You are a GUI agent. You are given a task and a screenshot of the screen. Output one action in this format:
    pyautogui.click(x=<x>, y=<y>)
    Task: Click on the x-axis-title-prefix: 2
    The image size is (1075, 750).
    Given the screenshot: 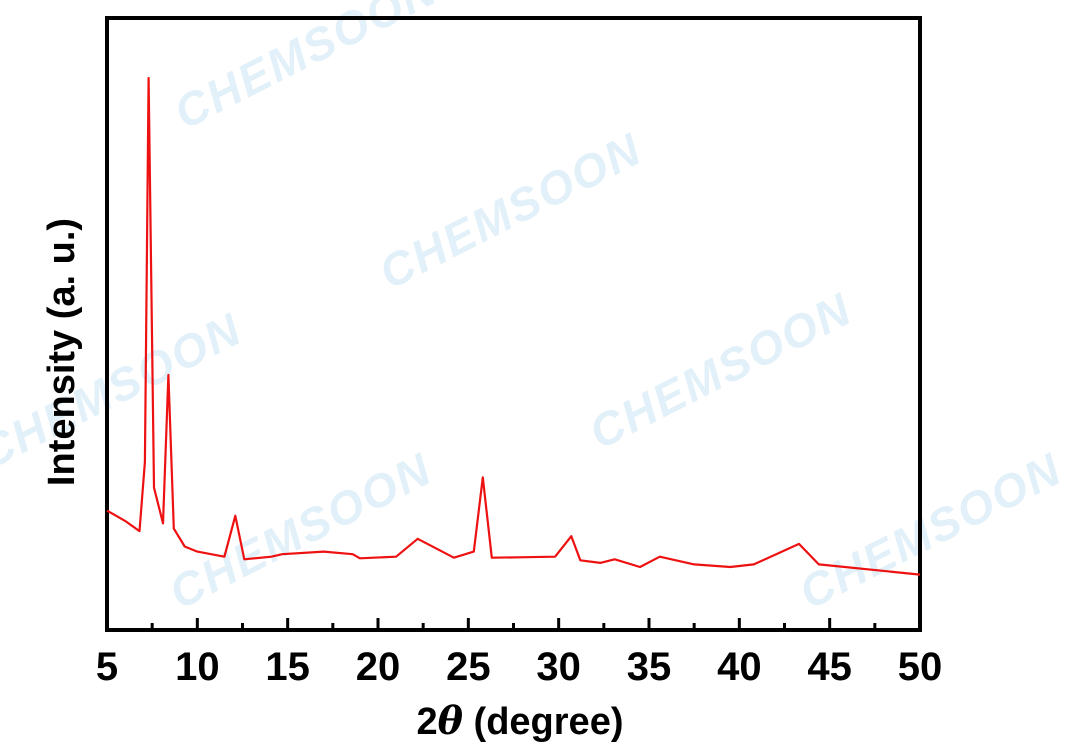 What is the action you would take?
    pyautogui.click(x=427, y=722)
    